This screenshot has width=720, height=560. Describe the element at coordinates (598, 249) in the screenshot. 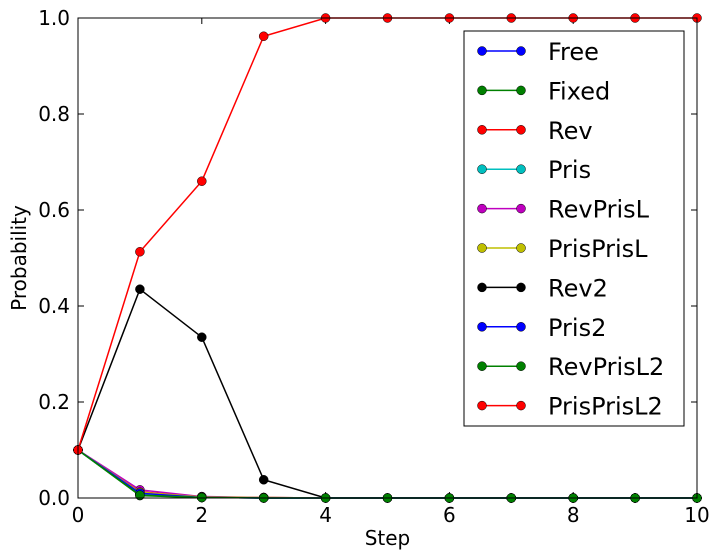

I see `legend-label: PrisPrisL` at that location.